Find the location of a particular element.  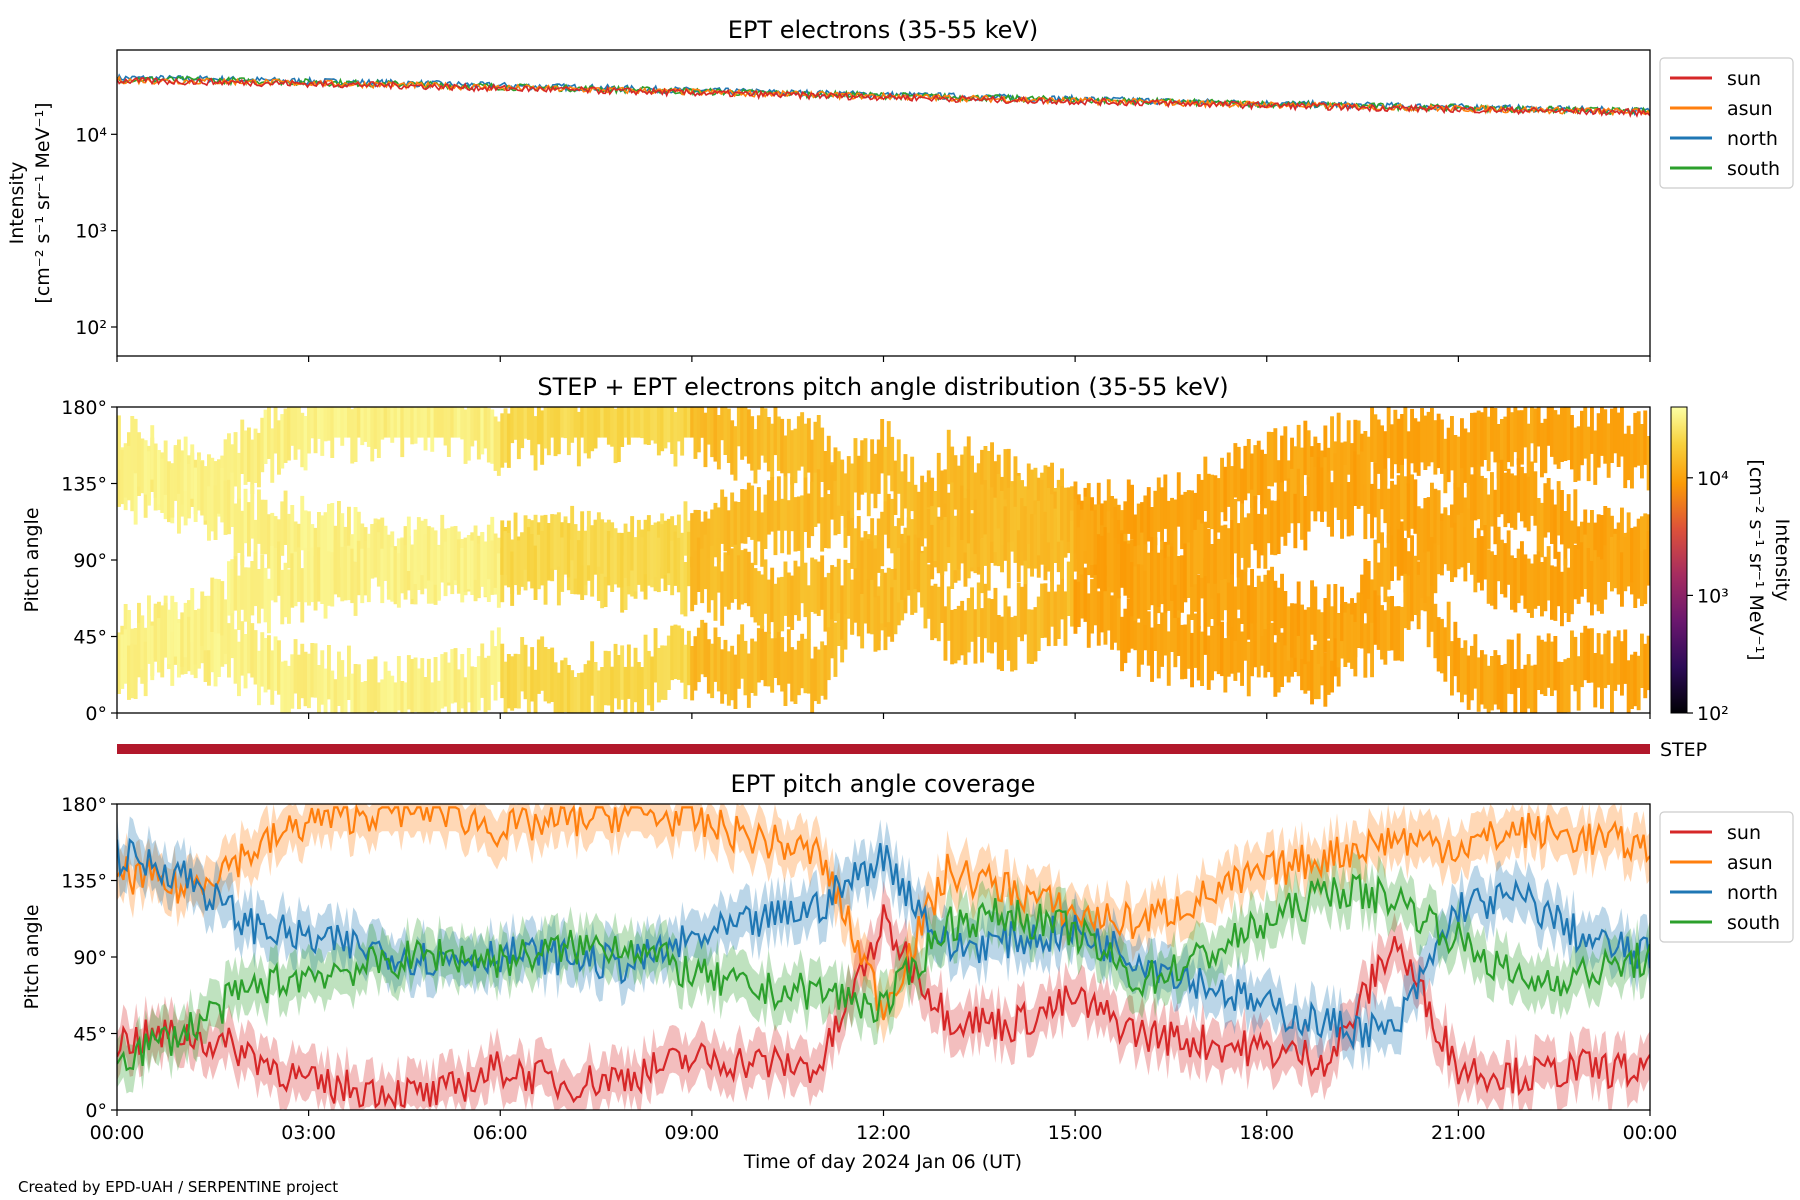

legend-label-north: north is located at coordinates (1752, 893).